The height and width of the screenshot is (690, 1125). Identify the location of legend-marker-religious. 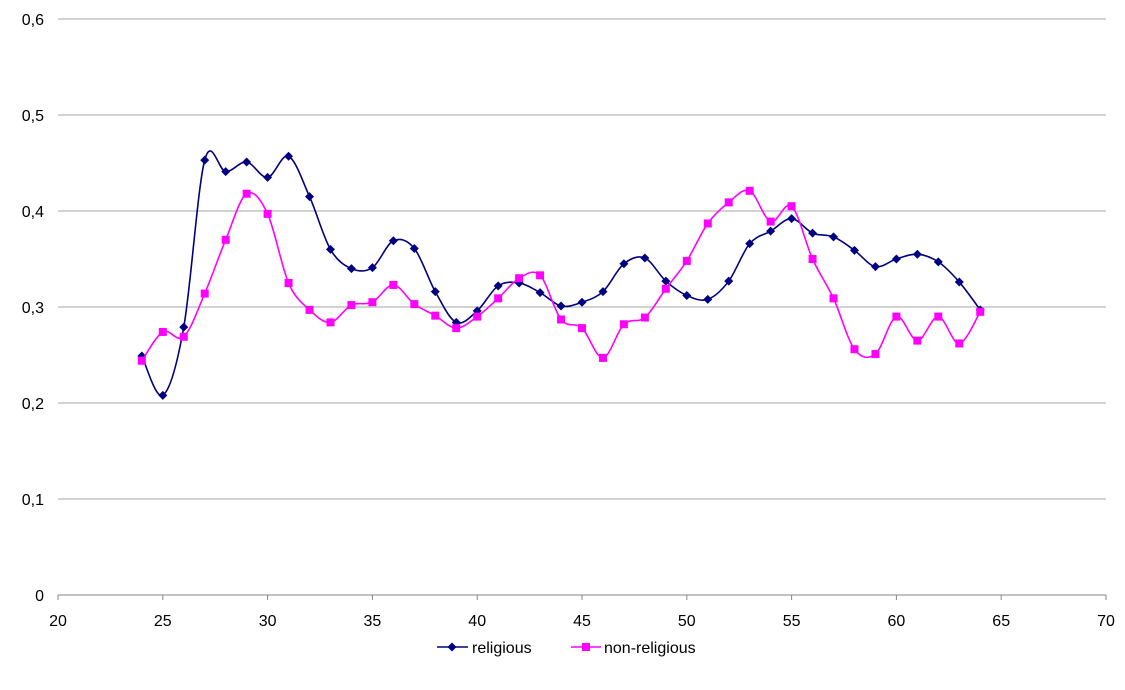
(452, 647).